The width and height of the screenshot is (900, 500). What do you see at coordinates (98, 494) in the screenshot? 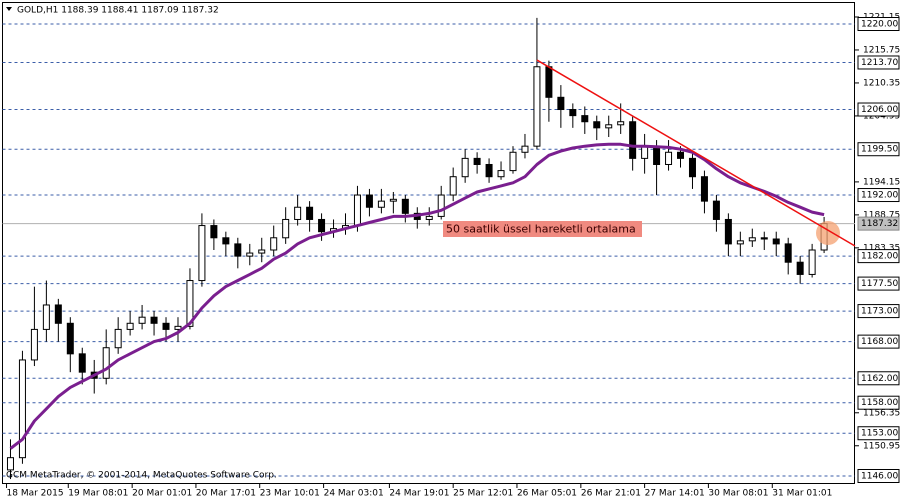
I see `x-tick-label: 19 Mar 08:01` at bounding box center [98, 494].